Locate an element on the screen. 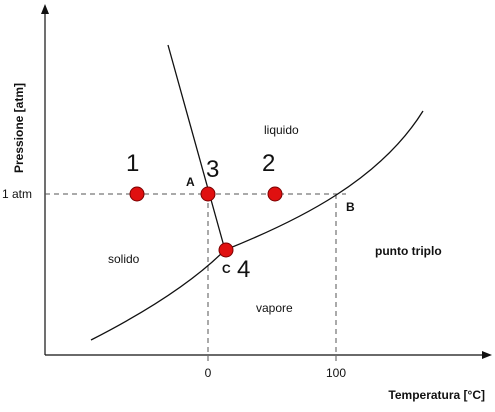 The image size is (495, 412). region-solid-label: solido is located at coordinates (124, 259).